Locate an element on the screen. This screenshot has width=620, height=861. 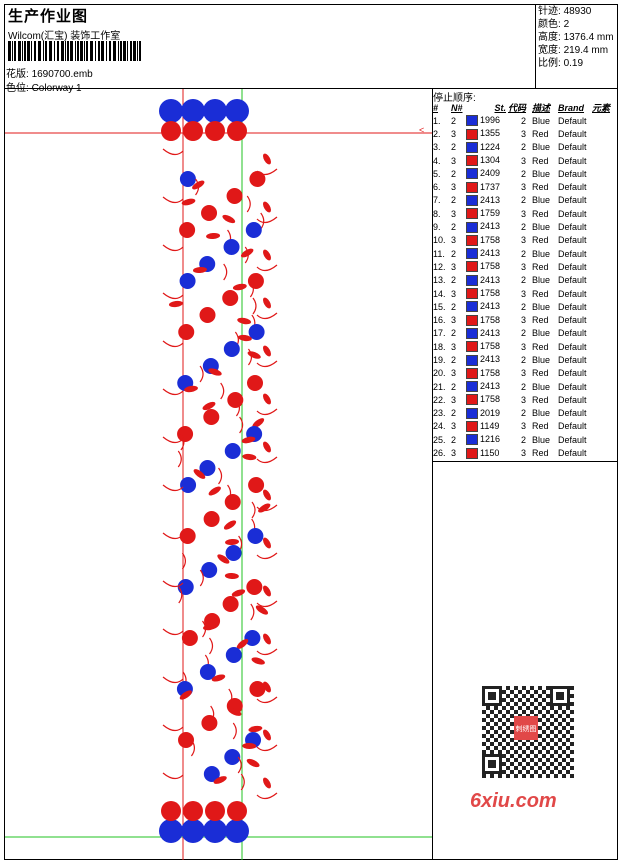
row-index: 23. is located at coordinates (439, 413).